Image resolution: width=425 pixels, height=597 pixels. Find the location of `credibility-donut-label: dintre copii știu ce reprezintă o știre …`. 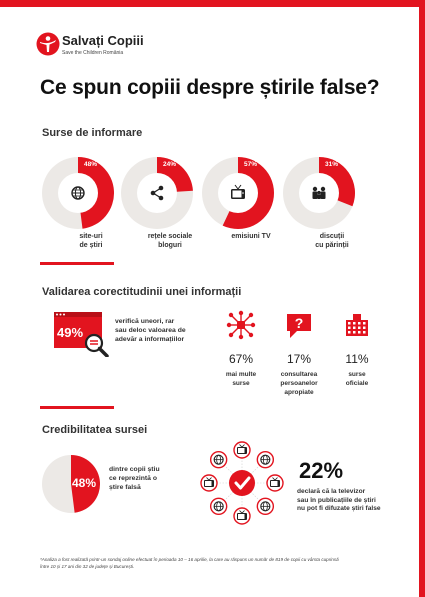

credibility-donut-label: dintre copii știu ce reprezintă o știre … is located at coordinates (134, 478).